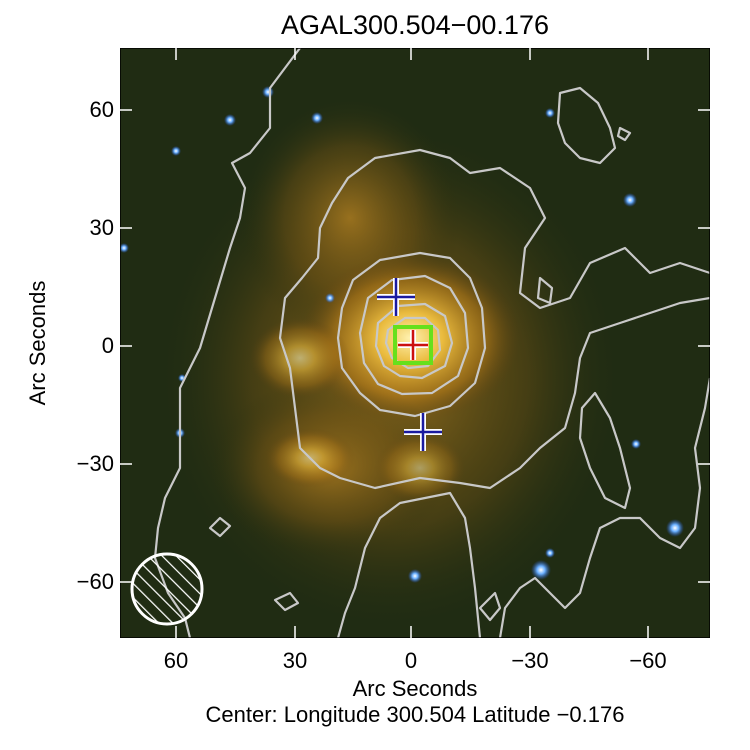 This screenshot has height=750, width=750. I want to click on y-tick-label: 30, so click(101, 227).